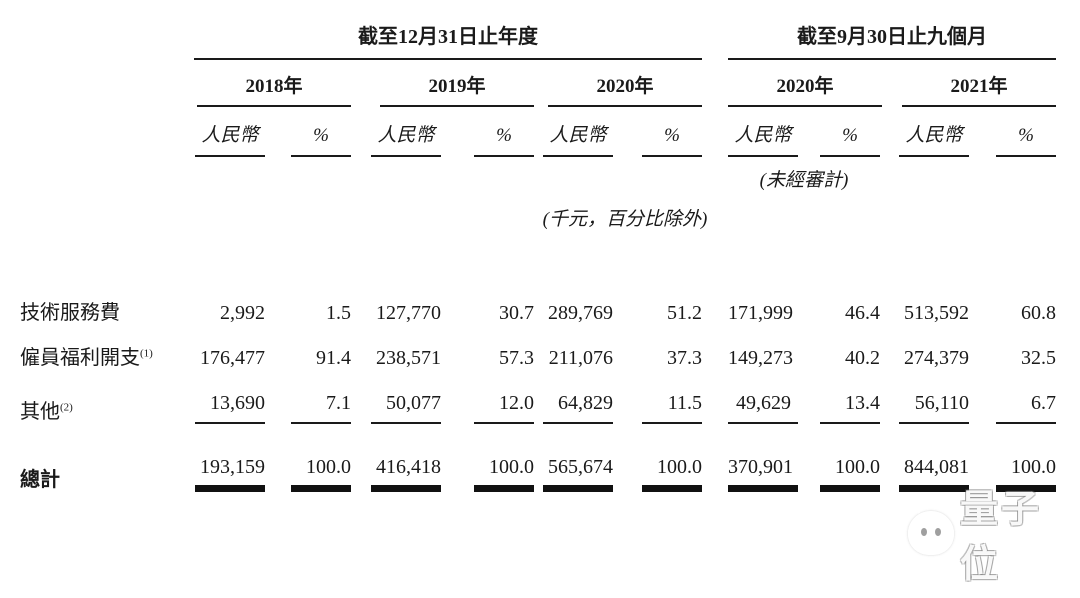 This screenshot has width=1080, height=598. What do you see at coordinates (805, 83) in the screenshot?
I see `year-header-2020-9m: 2020年` at bounding box center [805, 83].